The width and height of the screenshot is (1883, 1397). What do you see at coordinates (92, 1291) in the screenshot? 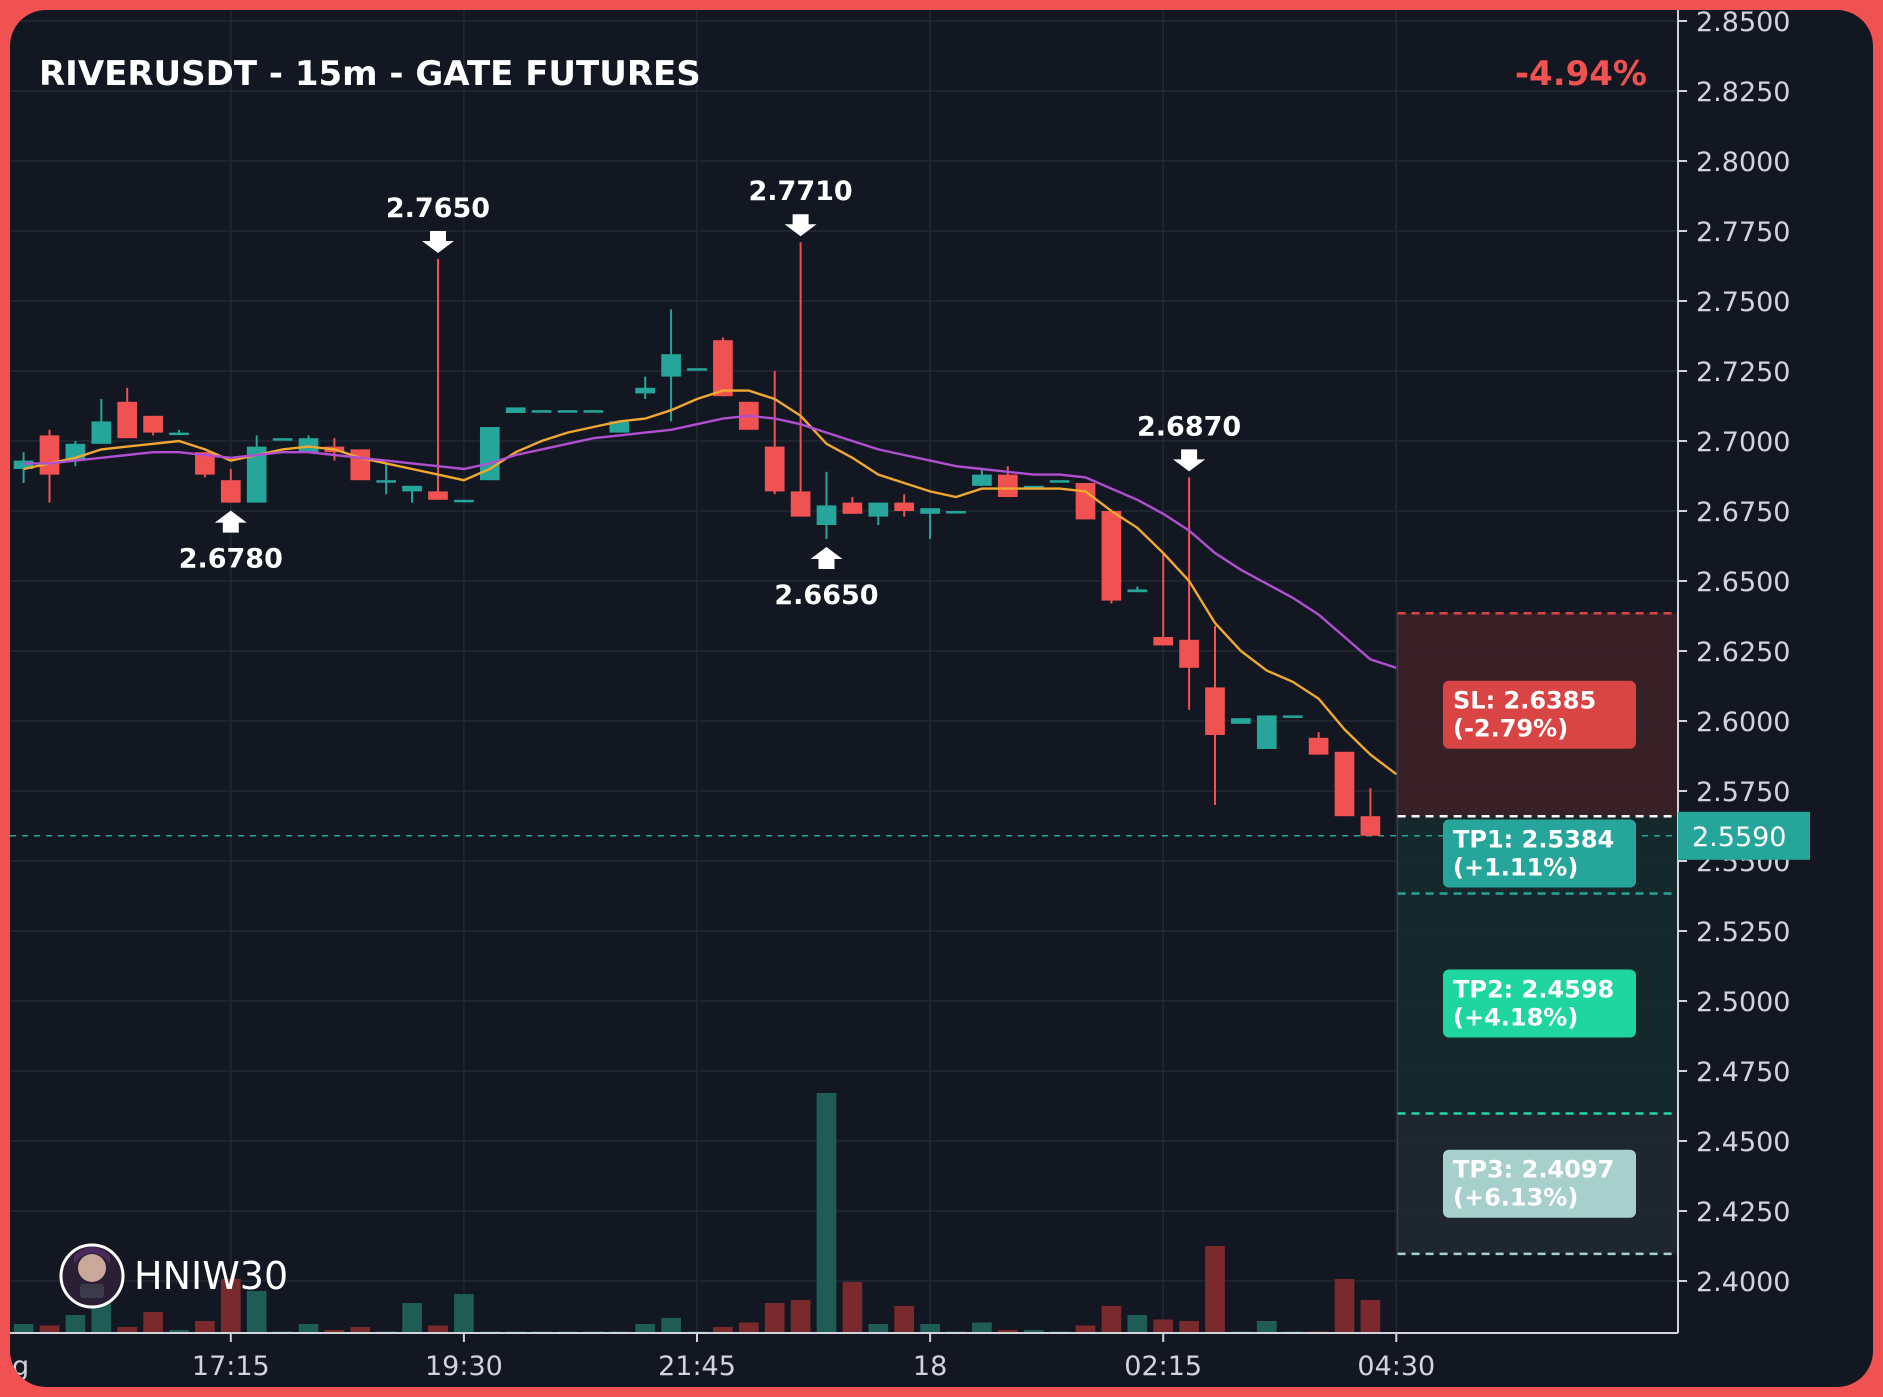
I see `avatar-body` at bounding box center [92, 1291].